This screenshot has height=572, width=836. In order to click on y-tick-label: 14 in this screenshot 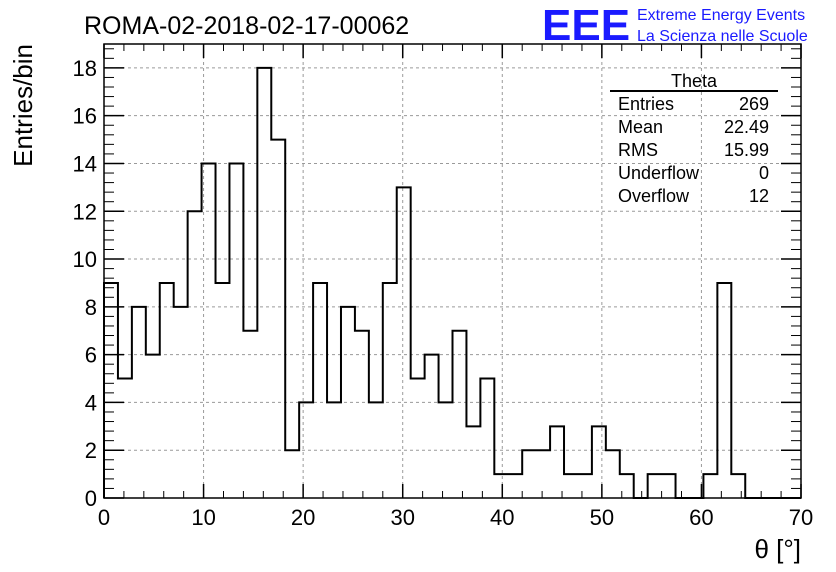, I will do `click(85, 163)`.